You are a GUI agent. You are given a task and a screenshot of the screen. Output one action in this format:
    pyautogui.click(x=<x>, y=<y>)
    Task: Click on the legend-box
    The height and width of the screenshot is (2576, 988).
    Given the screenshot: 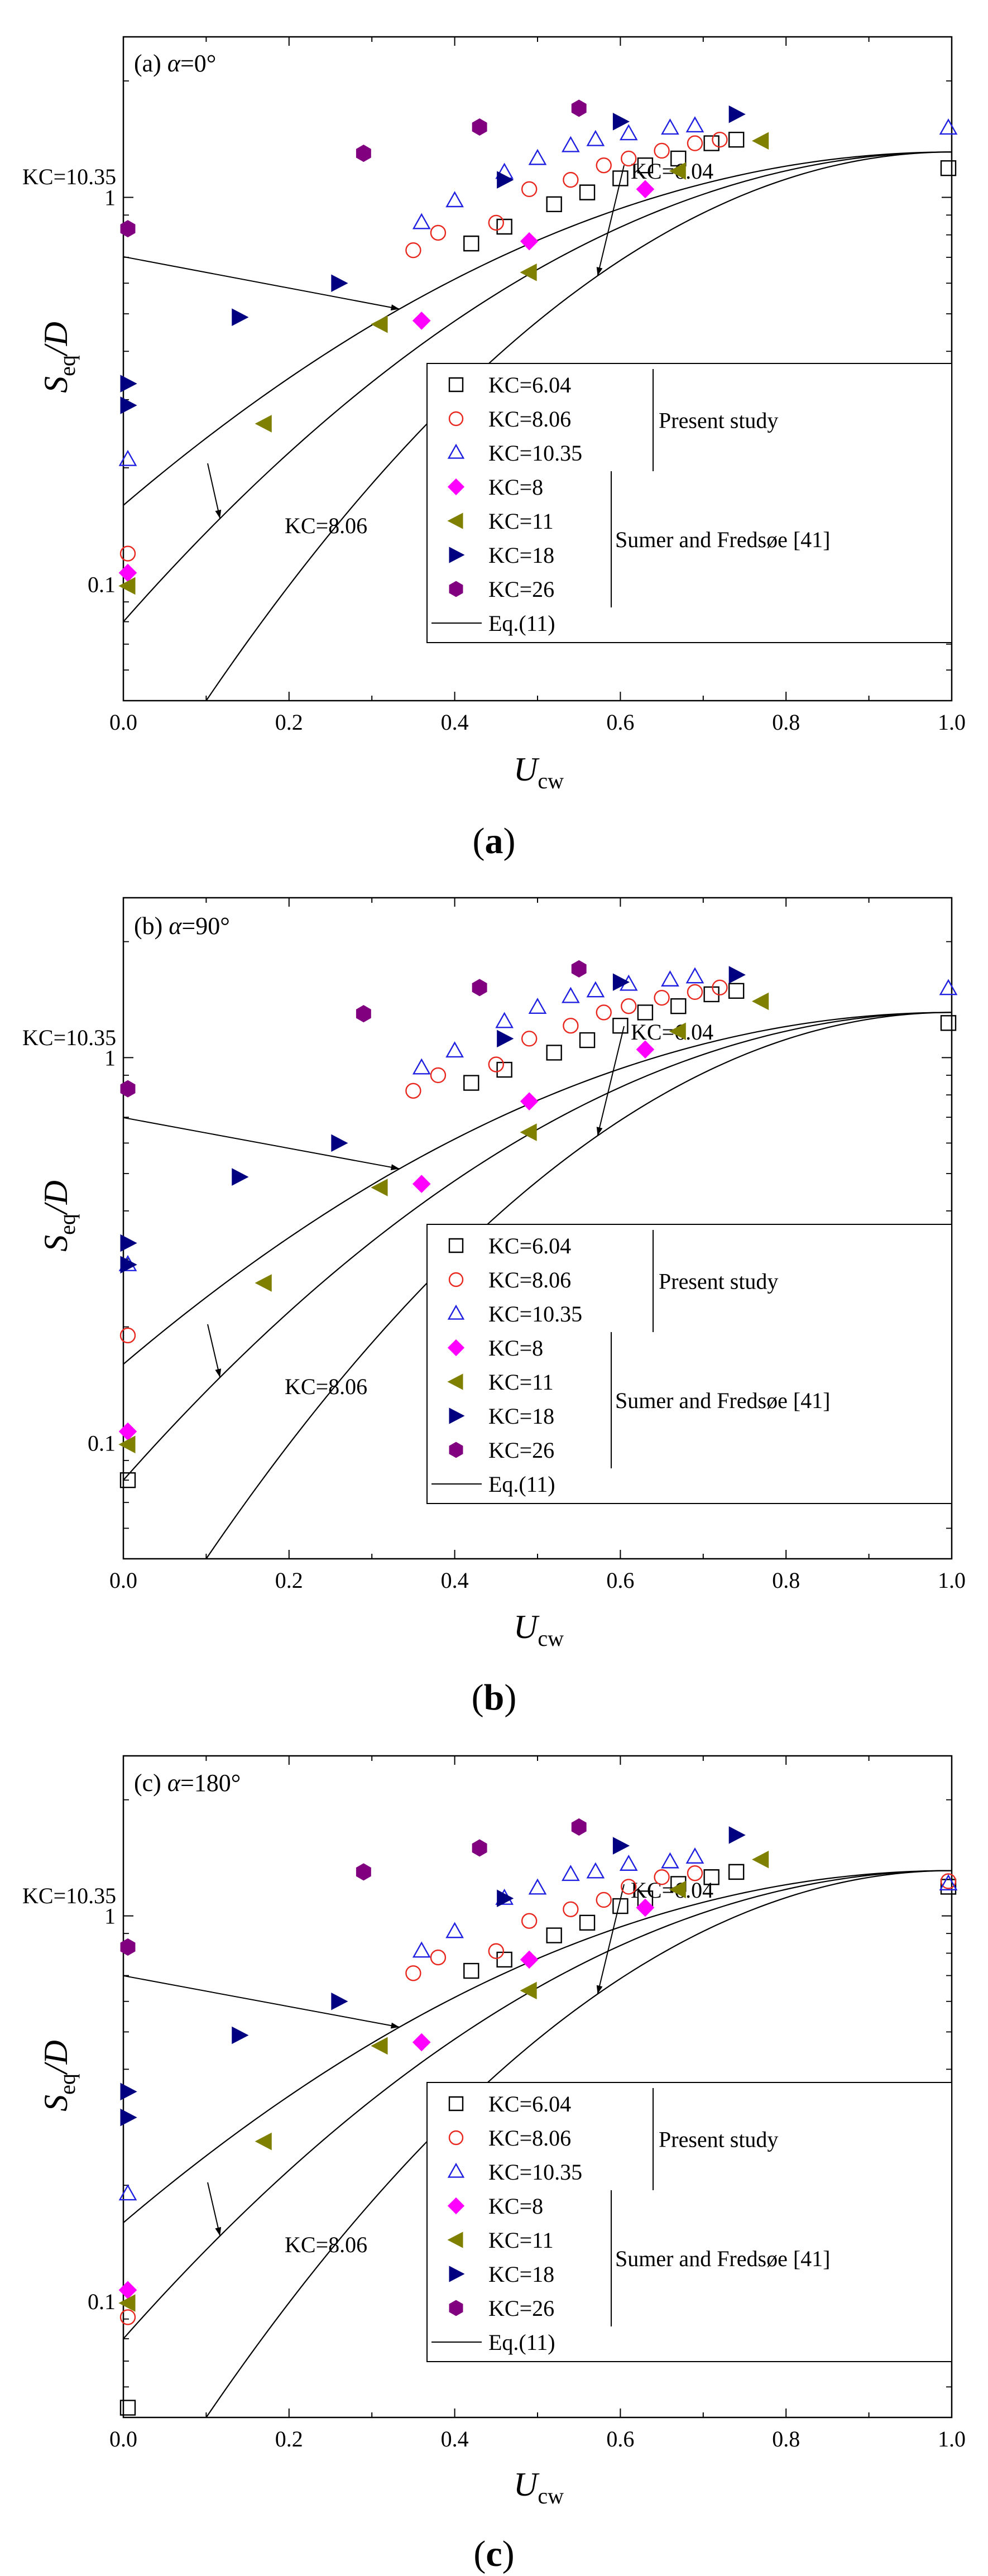 What is the action you would take?
    pyautogui.click(x=689, y=2222)
    